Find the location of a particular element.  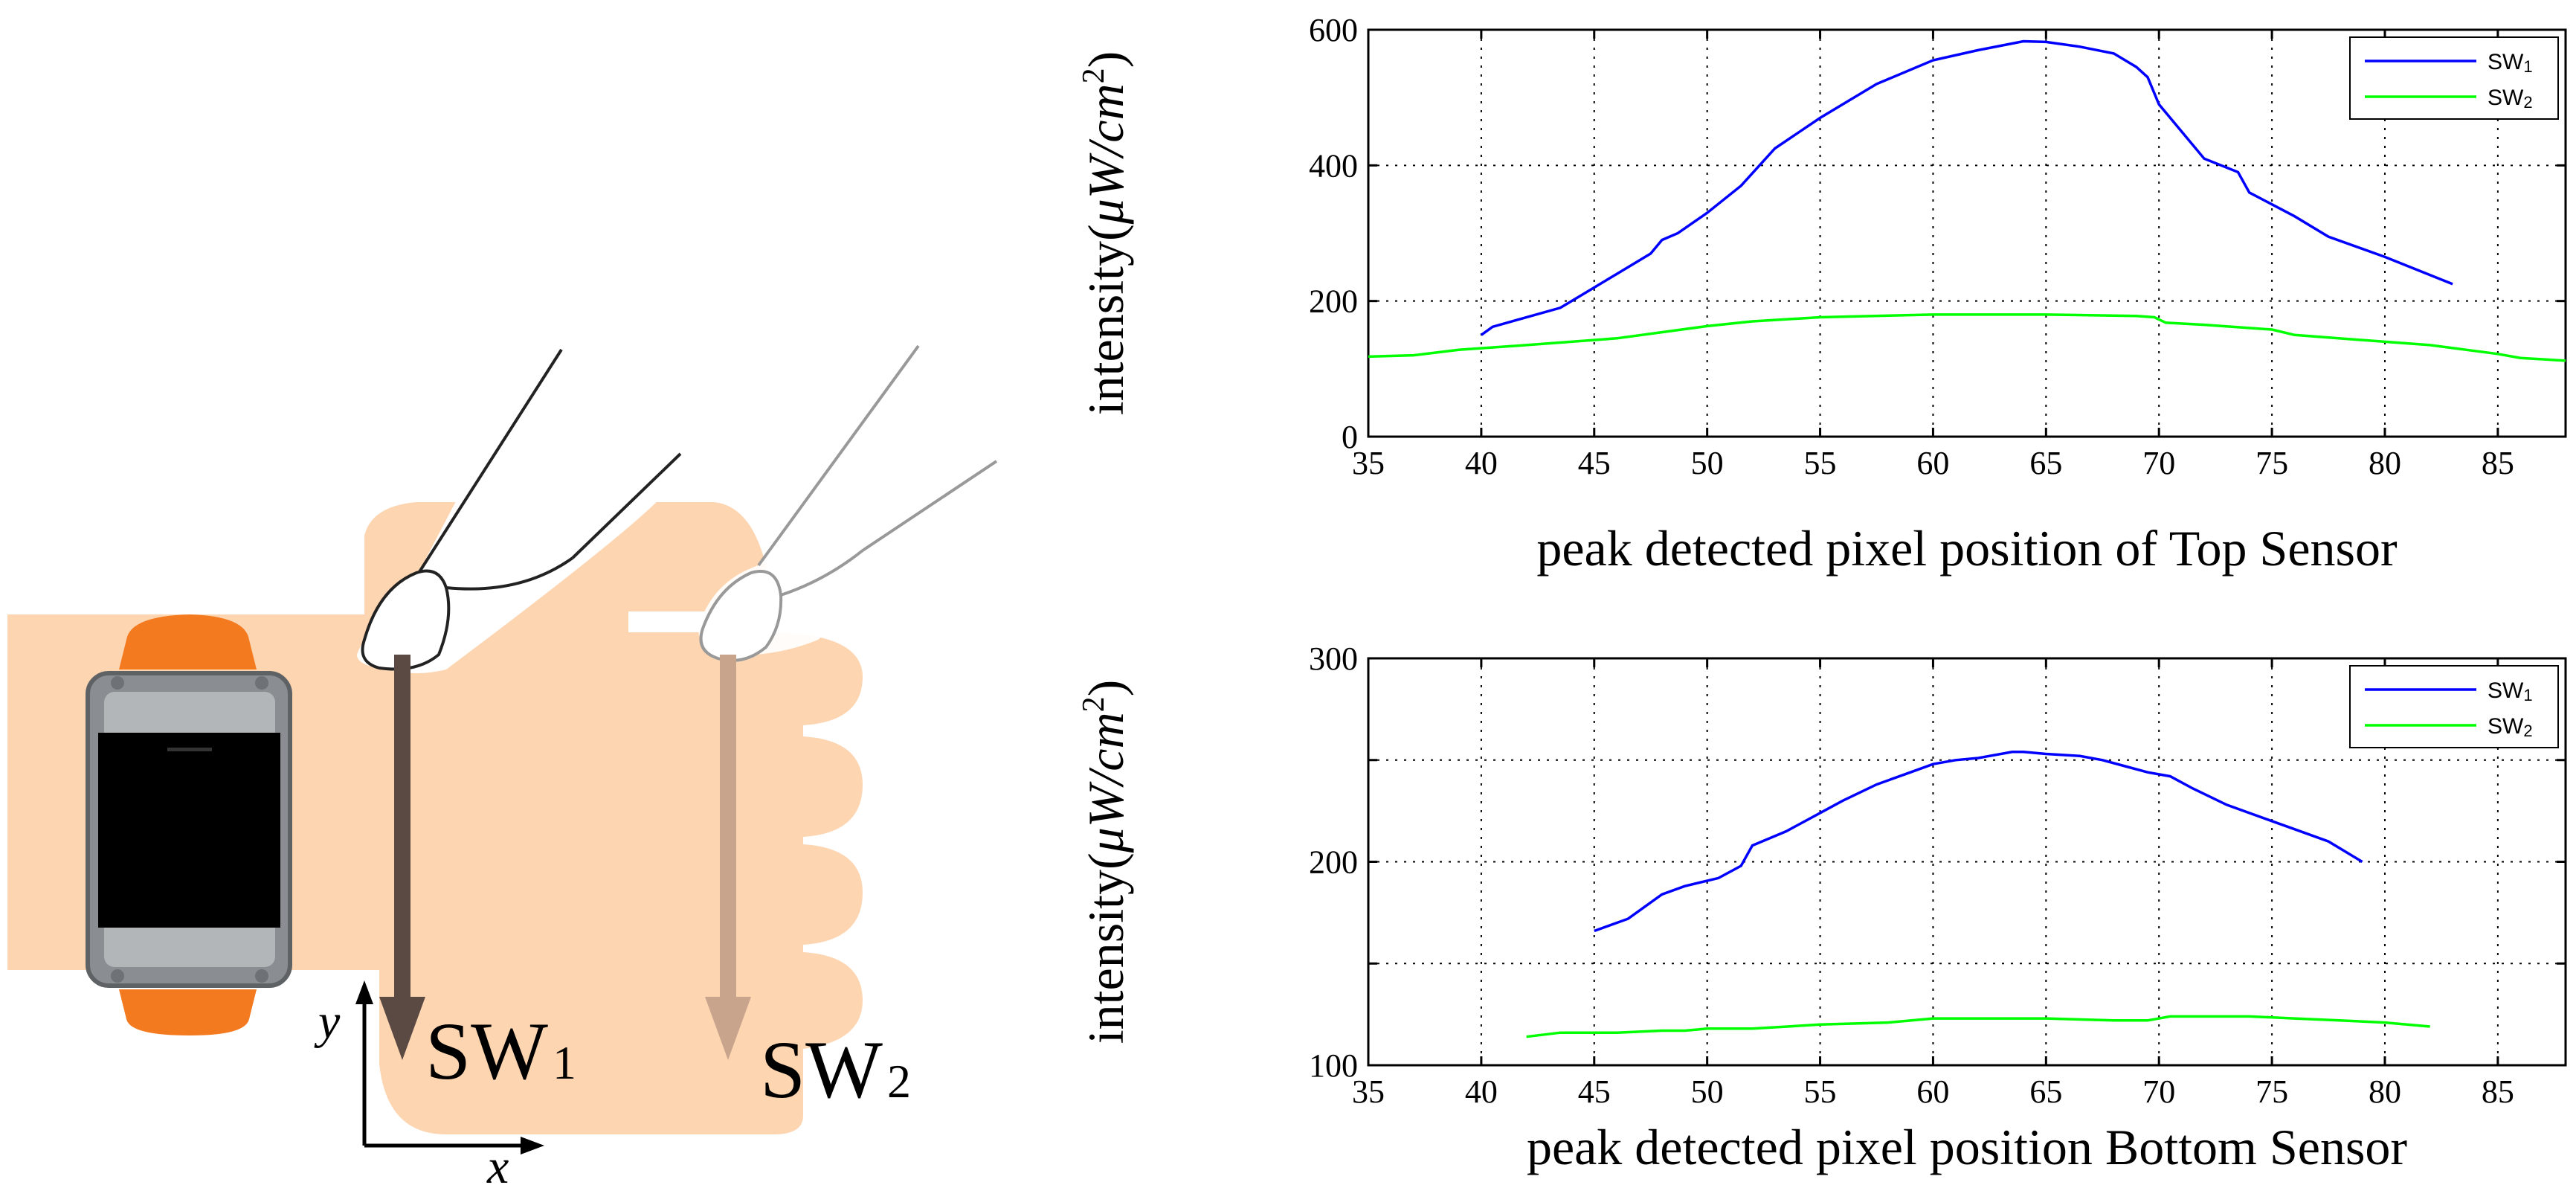

smartwatch is located at coordinates (189, 824).